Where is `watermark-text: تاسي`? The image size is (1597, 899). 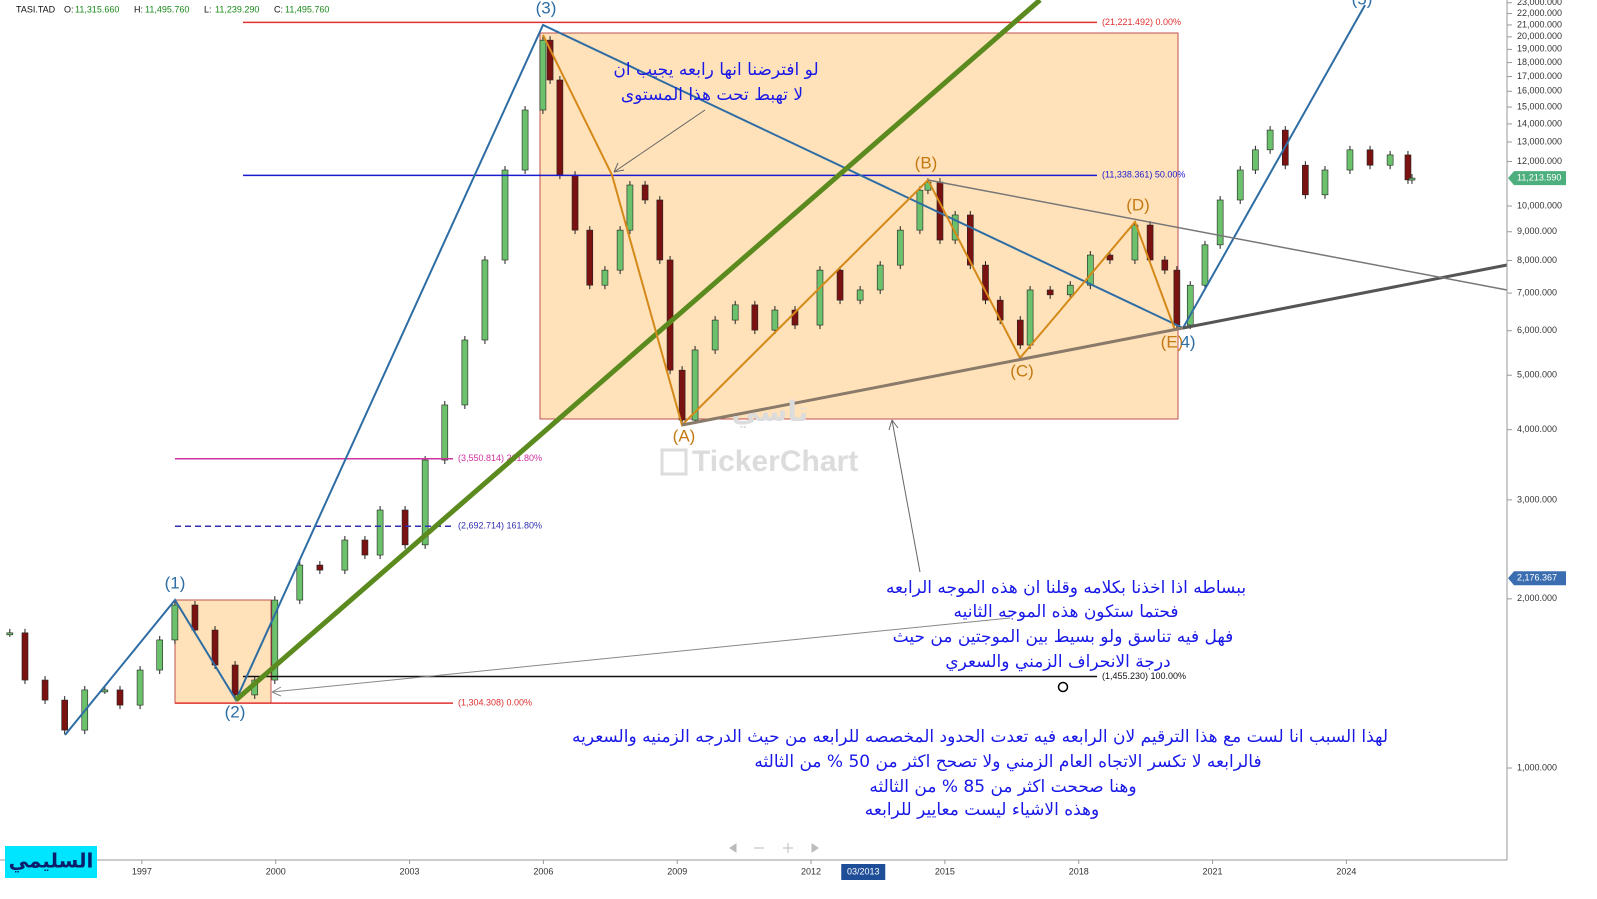 watermark-text: تاسي is located at coordinates (770, 411).